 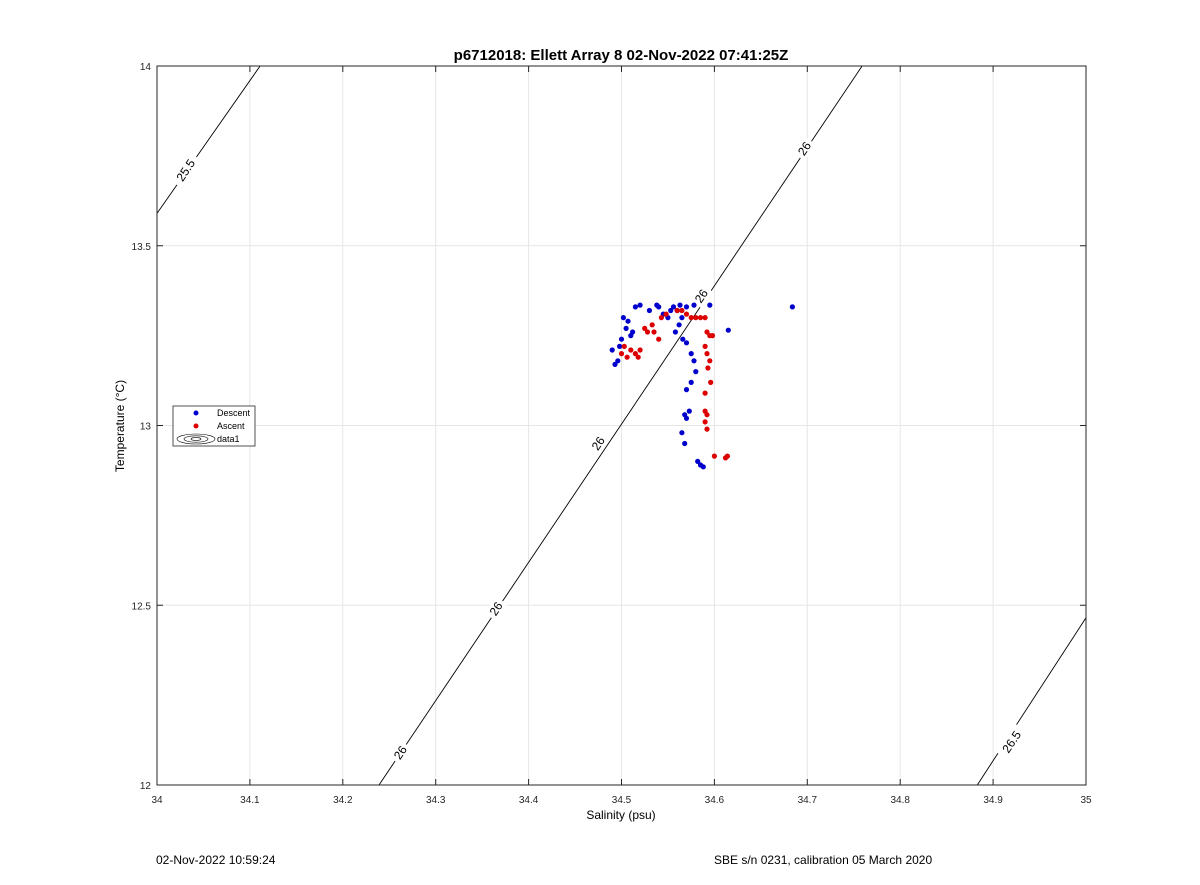 What do you see at coordinates (1086, 800) in the screenshot?
I see `x-tick-label: 35` at bounding box center [1086, 800].